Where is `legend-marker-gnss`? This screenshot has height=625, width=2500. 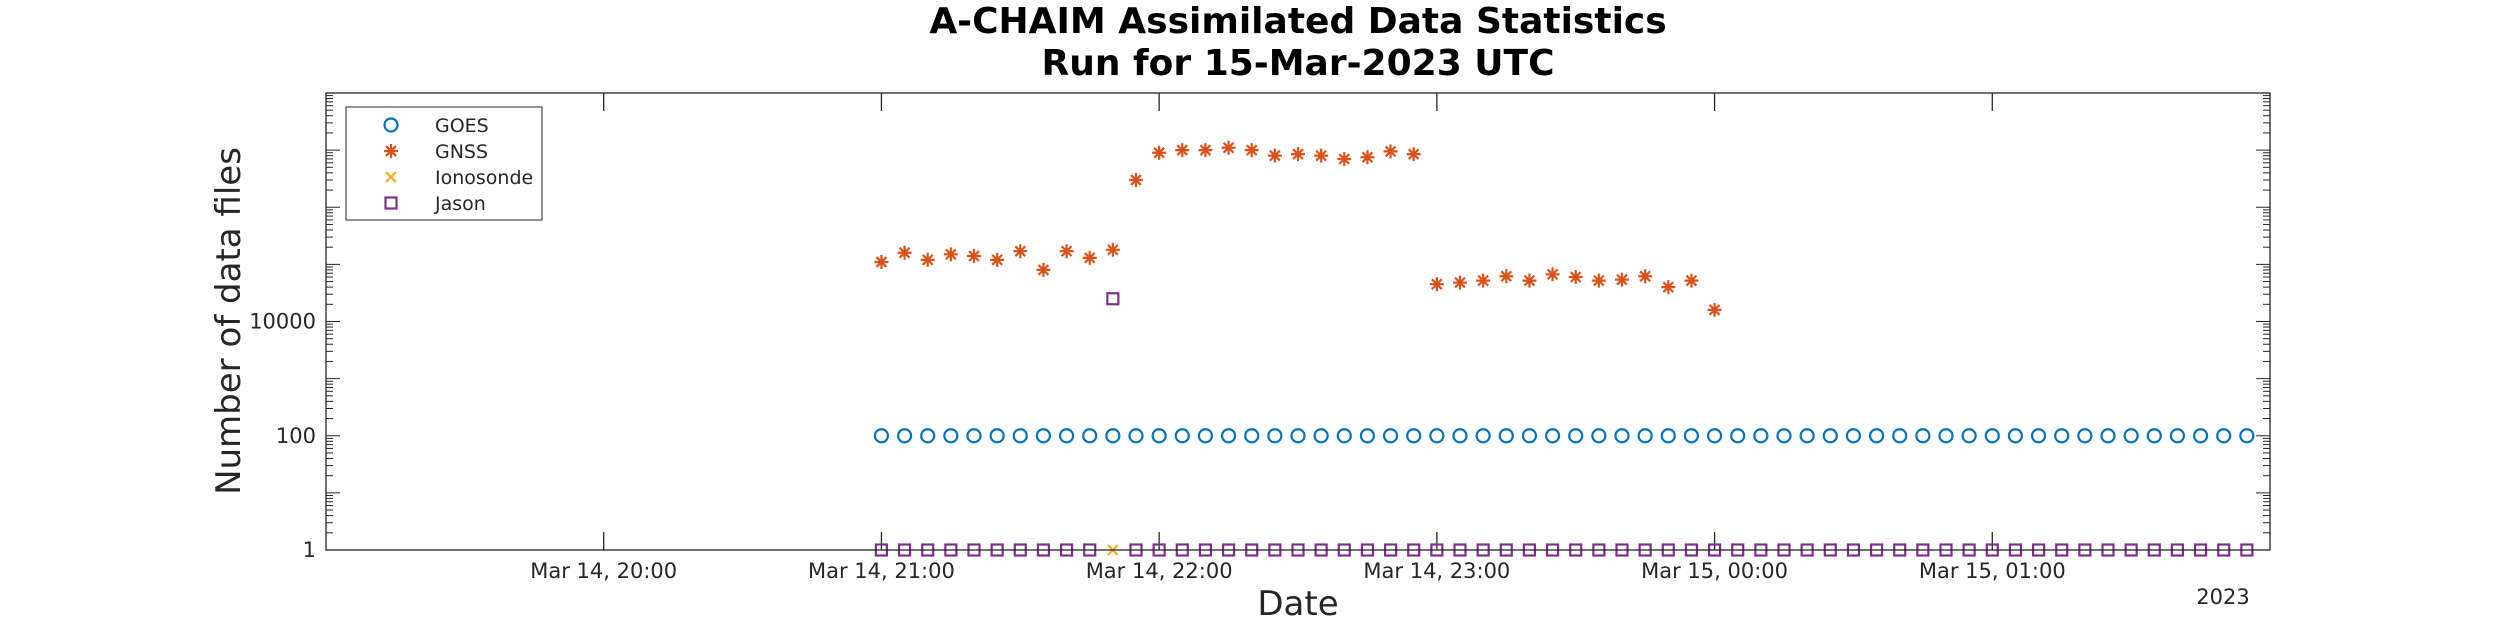
legend-marker-gnss is located at coordinates (391, 151).